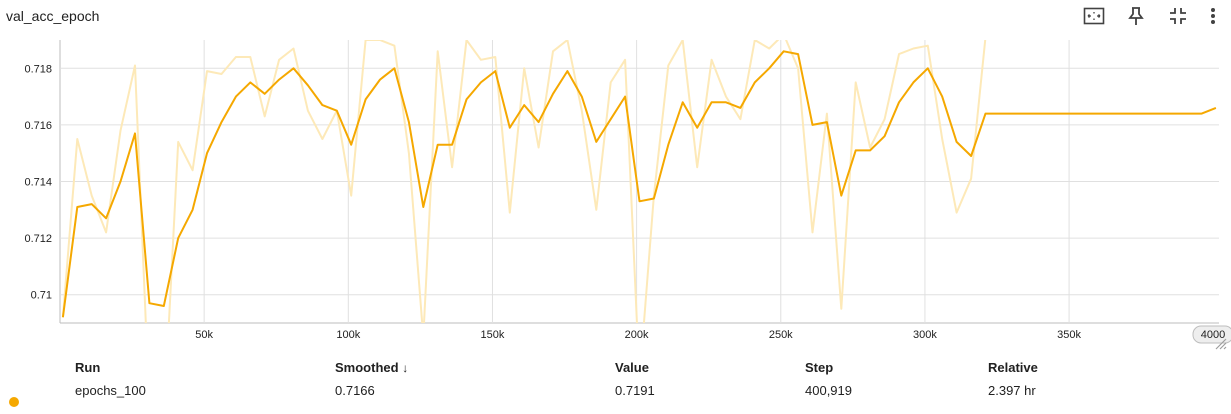 The height and width of the screenshot is (414, 1231). What do you see at coordinates (41, 296) in the screenshot?
I see `y-tick-label: 0.71` at bounding box center [41, 296].